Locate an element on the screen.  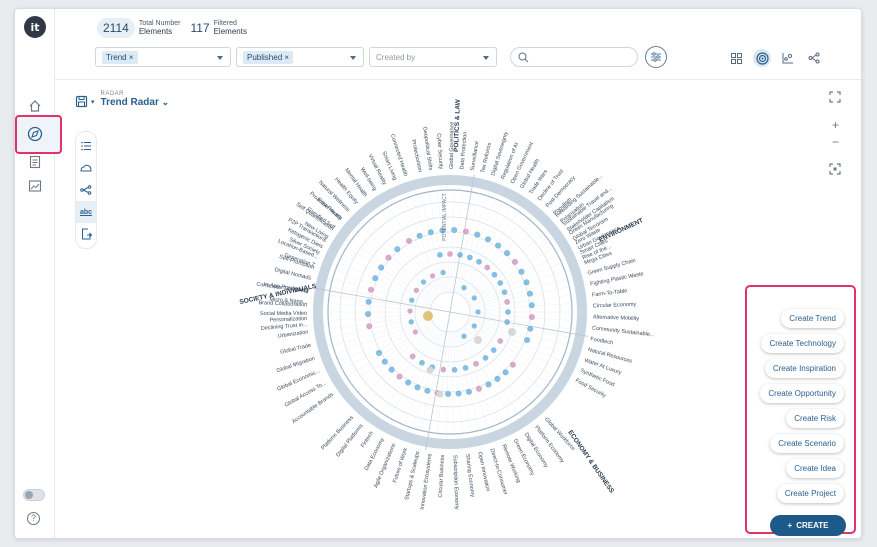
sidebar-item-radar-highlight is located at coordinates (38, 134).